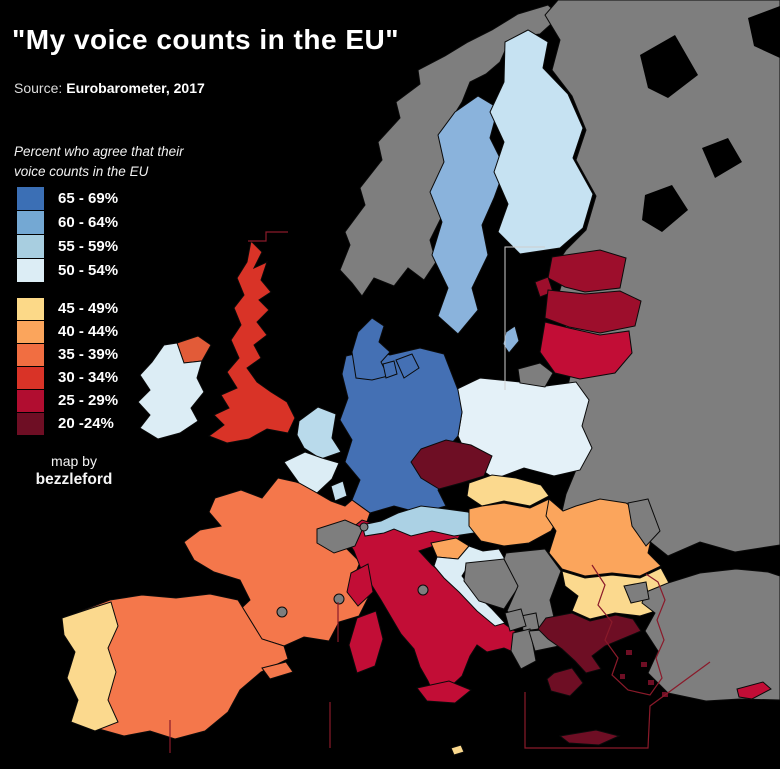 This screenshot has width=780, height=769. Describe the element at coordinates (764, 32) in the screenshot. I see `sea-patch-ne` at that location.